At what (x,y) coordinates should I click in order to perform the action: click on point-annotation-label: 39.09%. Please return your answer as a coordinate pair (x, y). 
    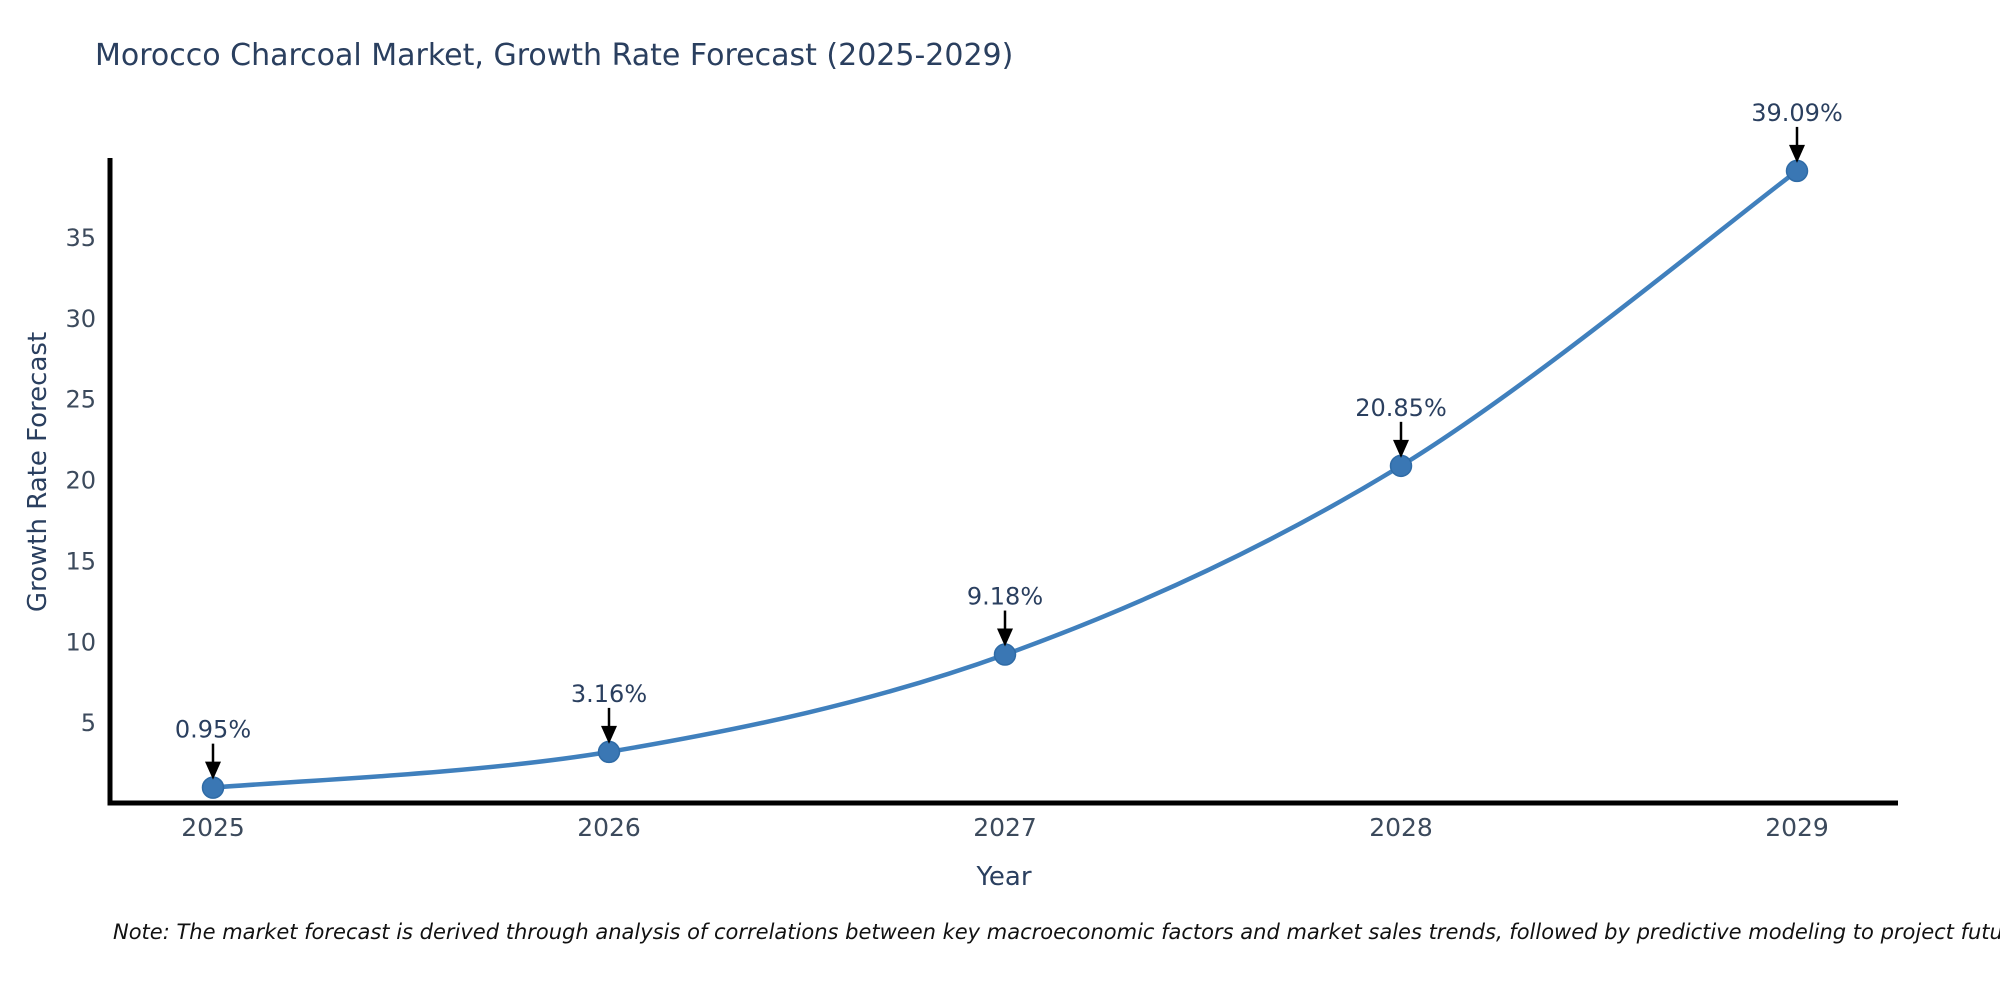
    Looking at the image, I should click on (1797, 113).